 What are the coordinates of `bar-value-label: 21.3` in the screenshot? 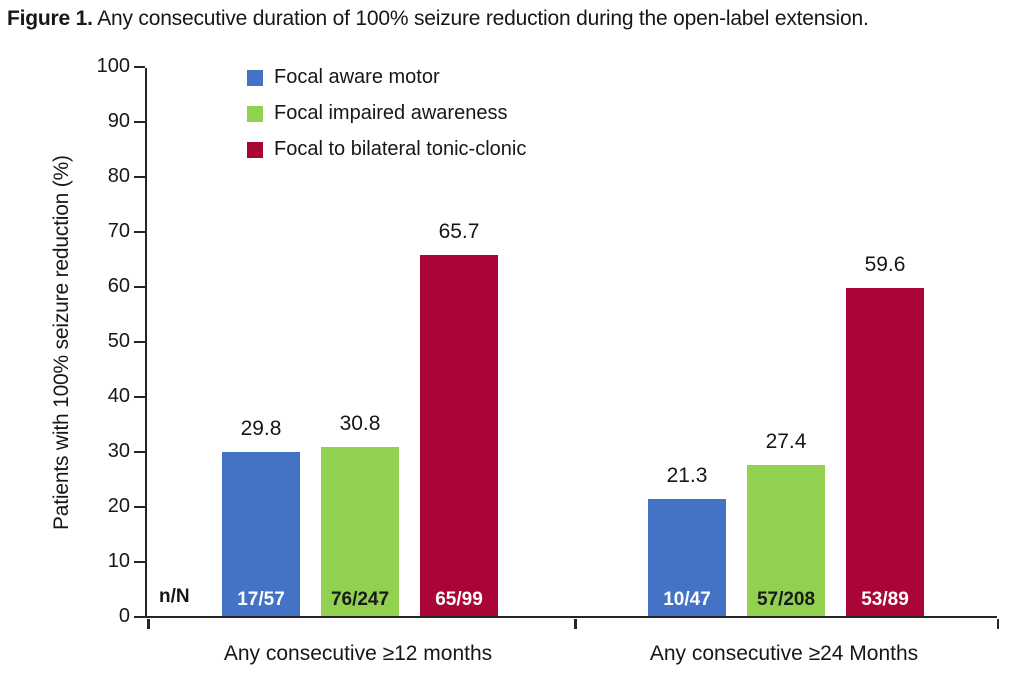 It's located at (687, 475).